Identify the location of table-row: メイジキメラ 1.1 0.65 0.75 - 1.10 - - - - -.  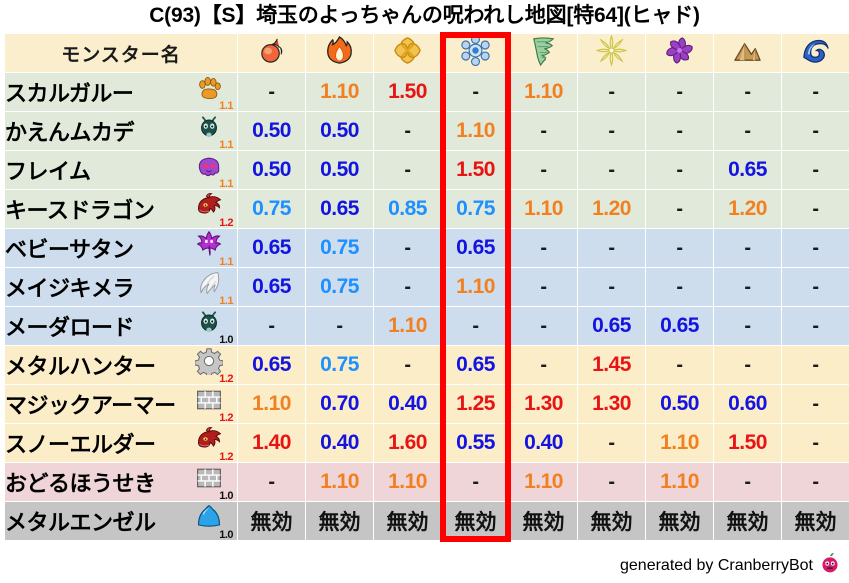
(427, 287).